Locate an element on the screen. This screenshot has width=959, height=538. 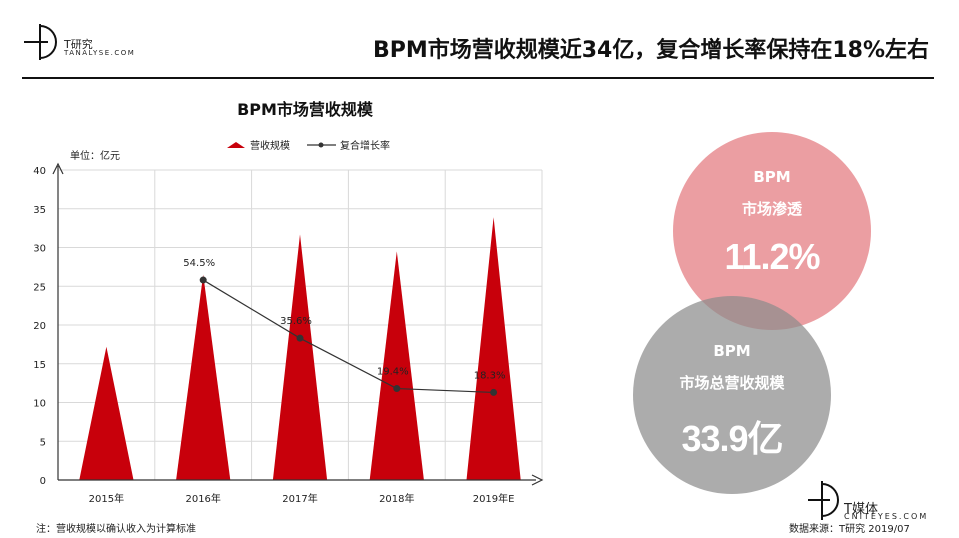
legend-bar-label: 营收规模 is located at coordinates (270, 145).